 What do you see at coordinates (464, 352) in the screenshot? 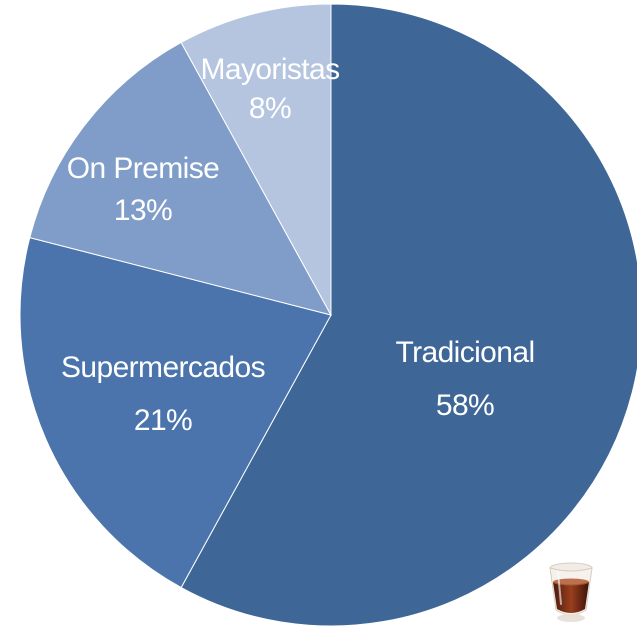
I see `slice-label-tradicional: Tradicional` at bounding box center [464, 352].